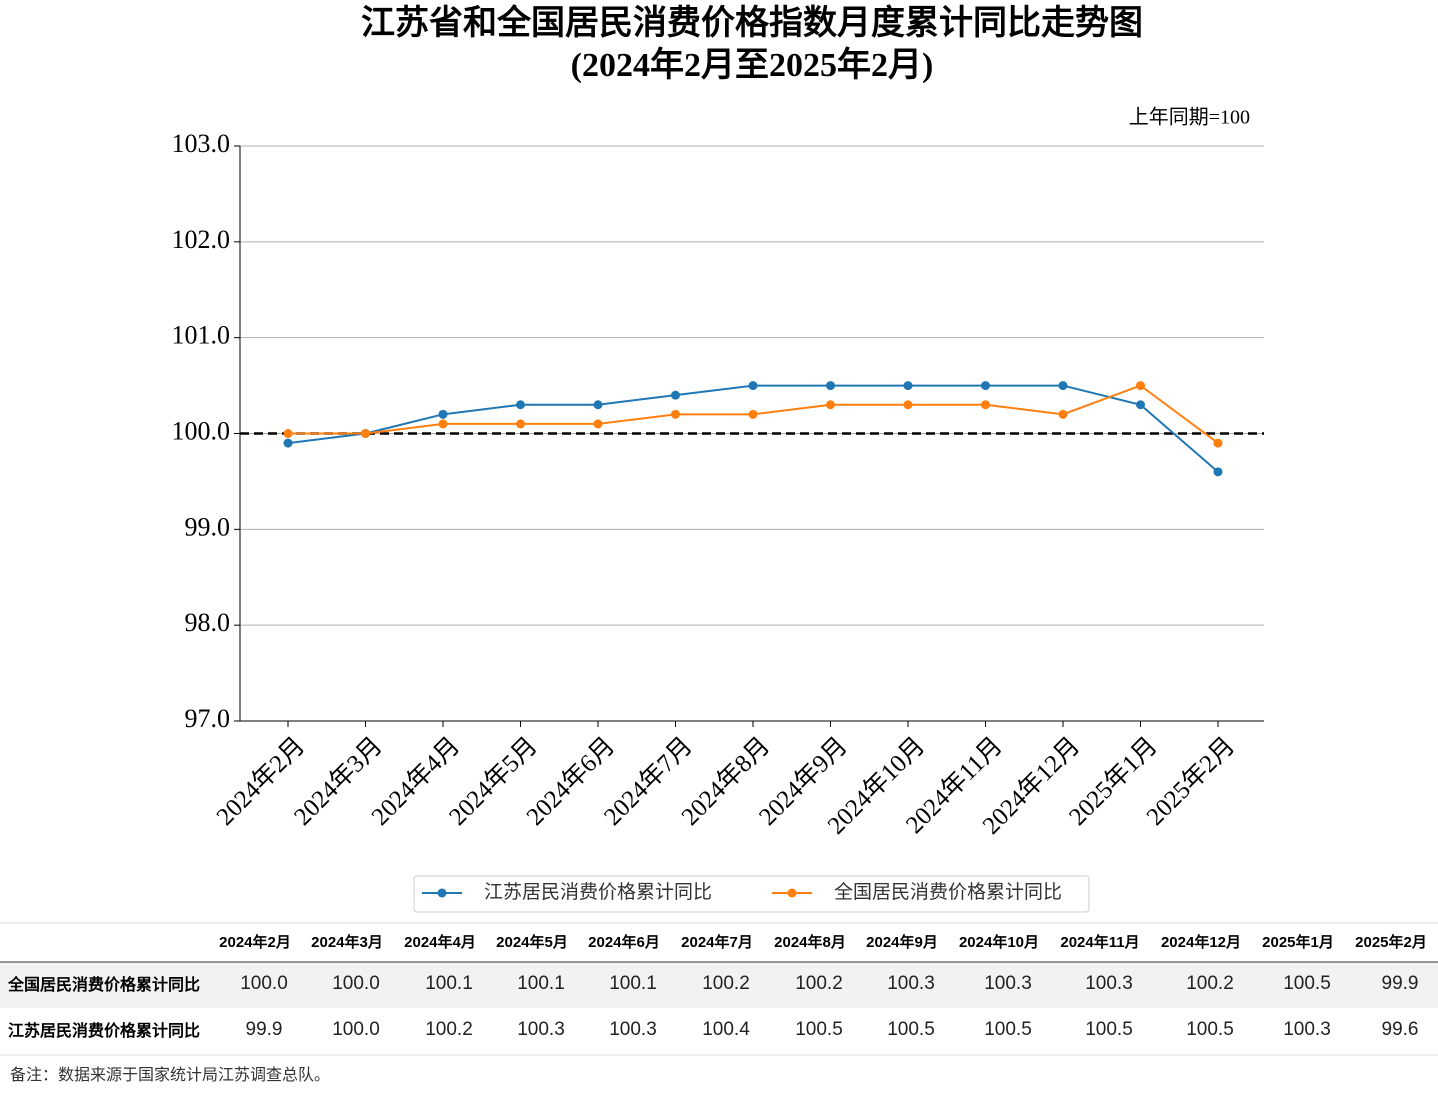 The width and height of the screenshot is (1438, 1106). I want to click on y-tick-label: 97.0, so click(208, 718).